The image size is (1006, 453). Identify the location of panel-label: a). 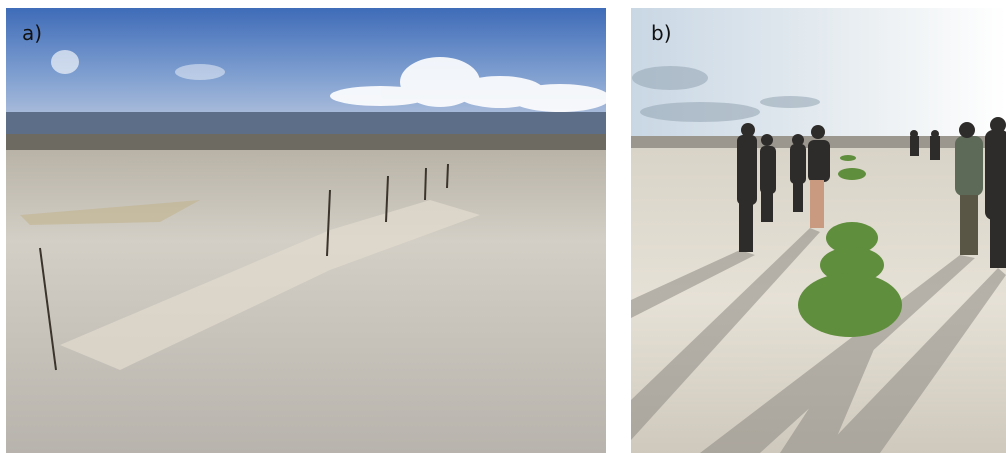
(32, 33).